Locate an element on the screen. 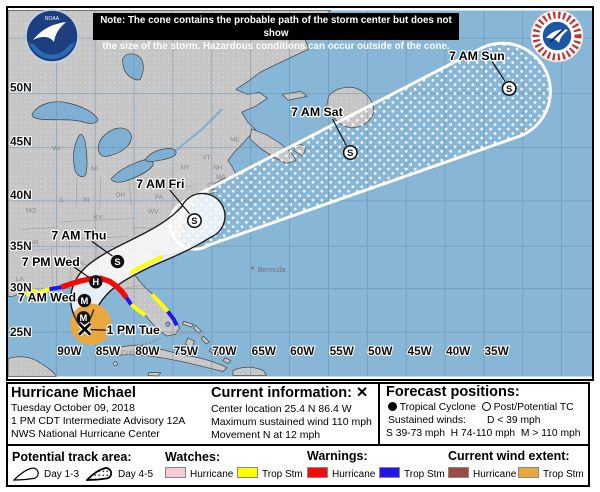 The image size is (600, 492). current-position-symbol: ✕ is located at coordinates (362, 393).